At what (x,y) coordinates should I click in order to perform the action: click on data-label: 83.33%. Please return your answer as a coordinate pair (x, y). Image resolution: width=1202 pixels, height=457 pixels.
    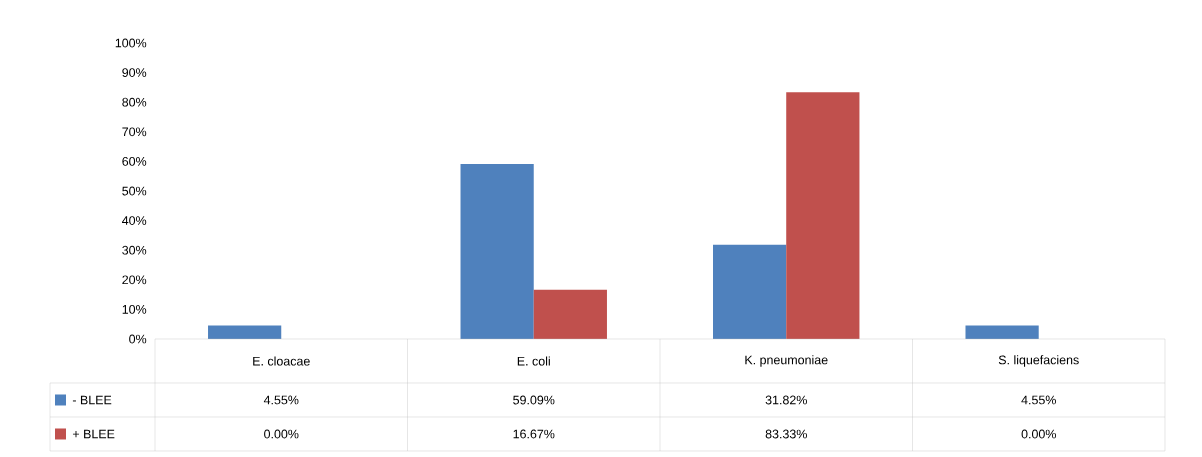
    Looking at the image, I should click on (786, 434).